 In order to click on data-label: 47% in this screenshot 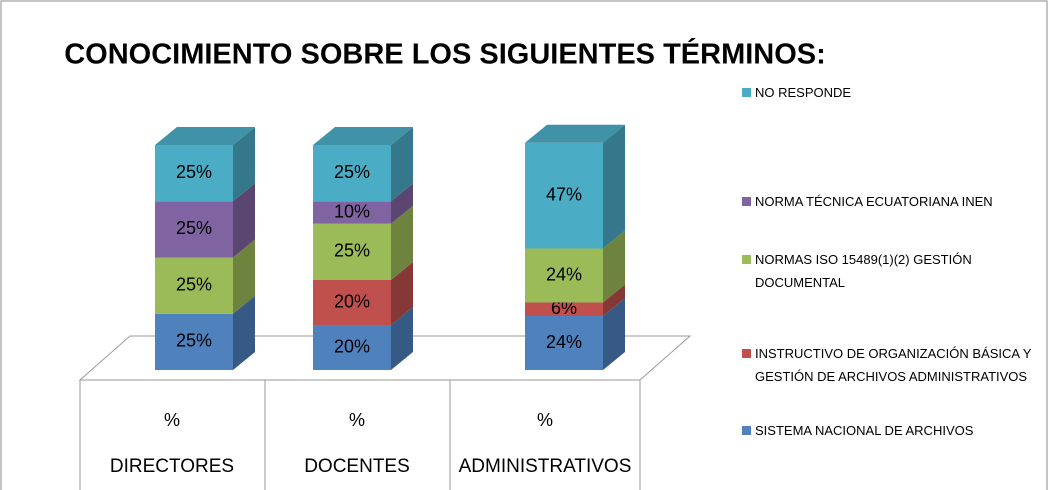, I will do `click(564, 194)`.